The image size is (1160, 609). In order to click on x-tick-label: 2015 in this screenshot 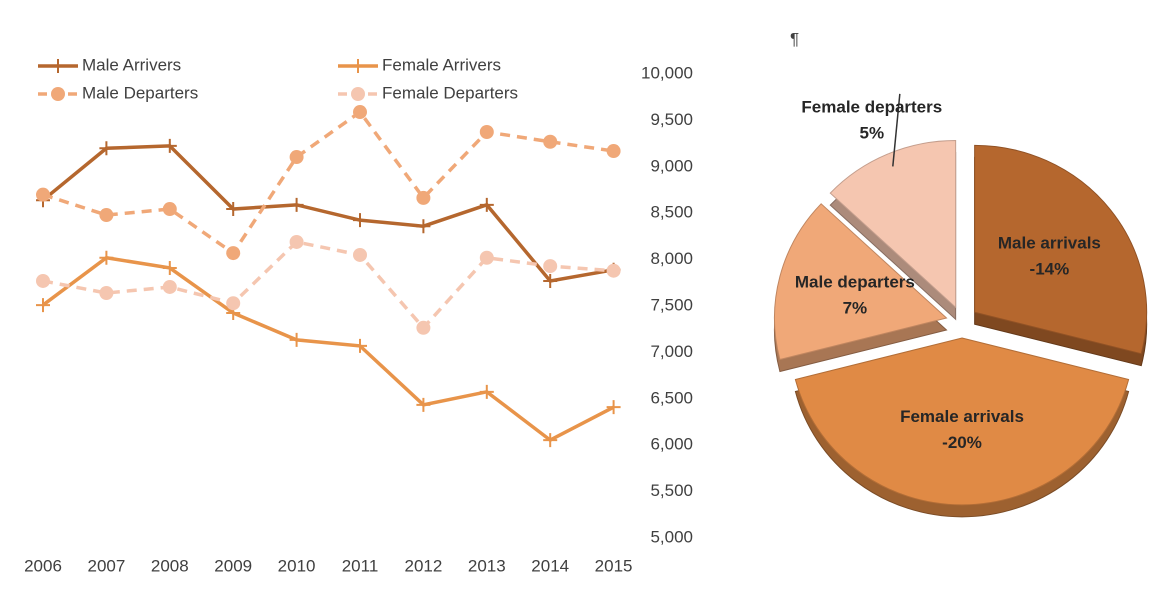, I will do `click(614, 565)`.